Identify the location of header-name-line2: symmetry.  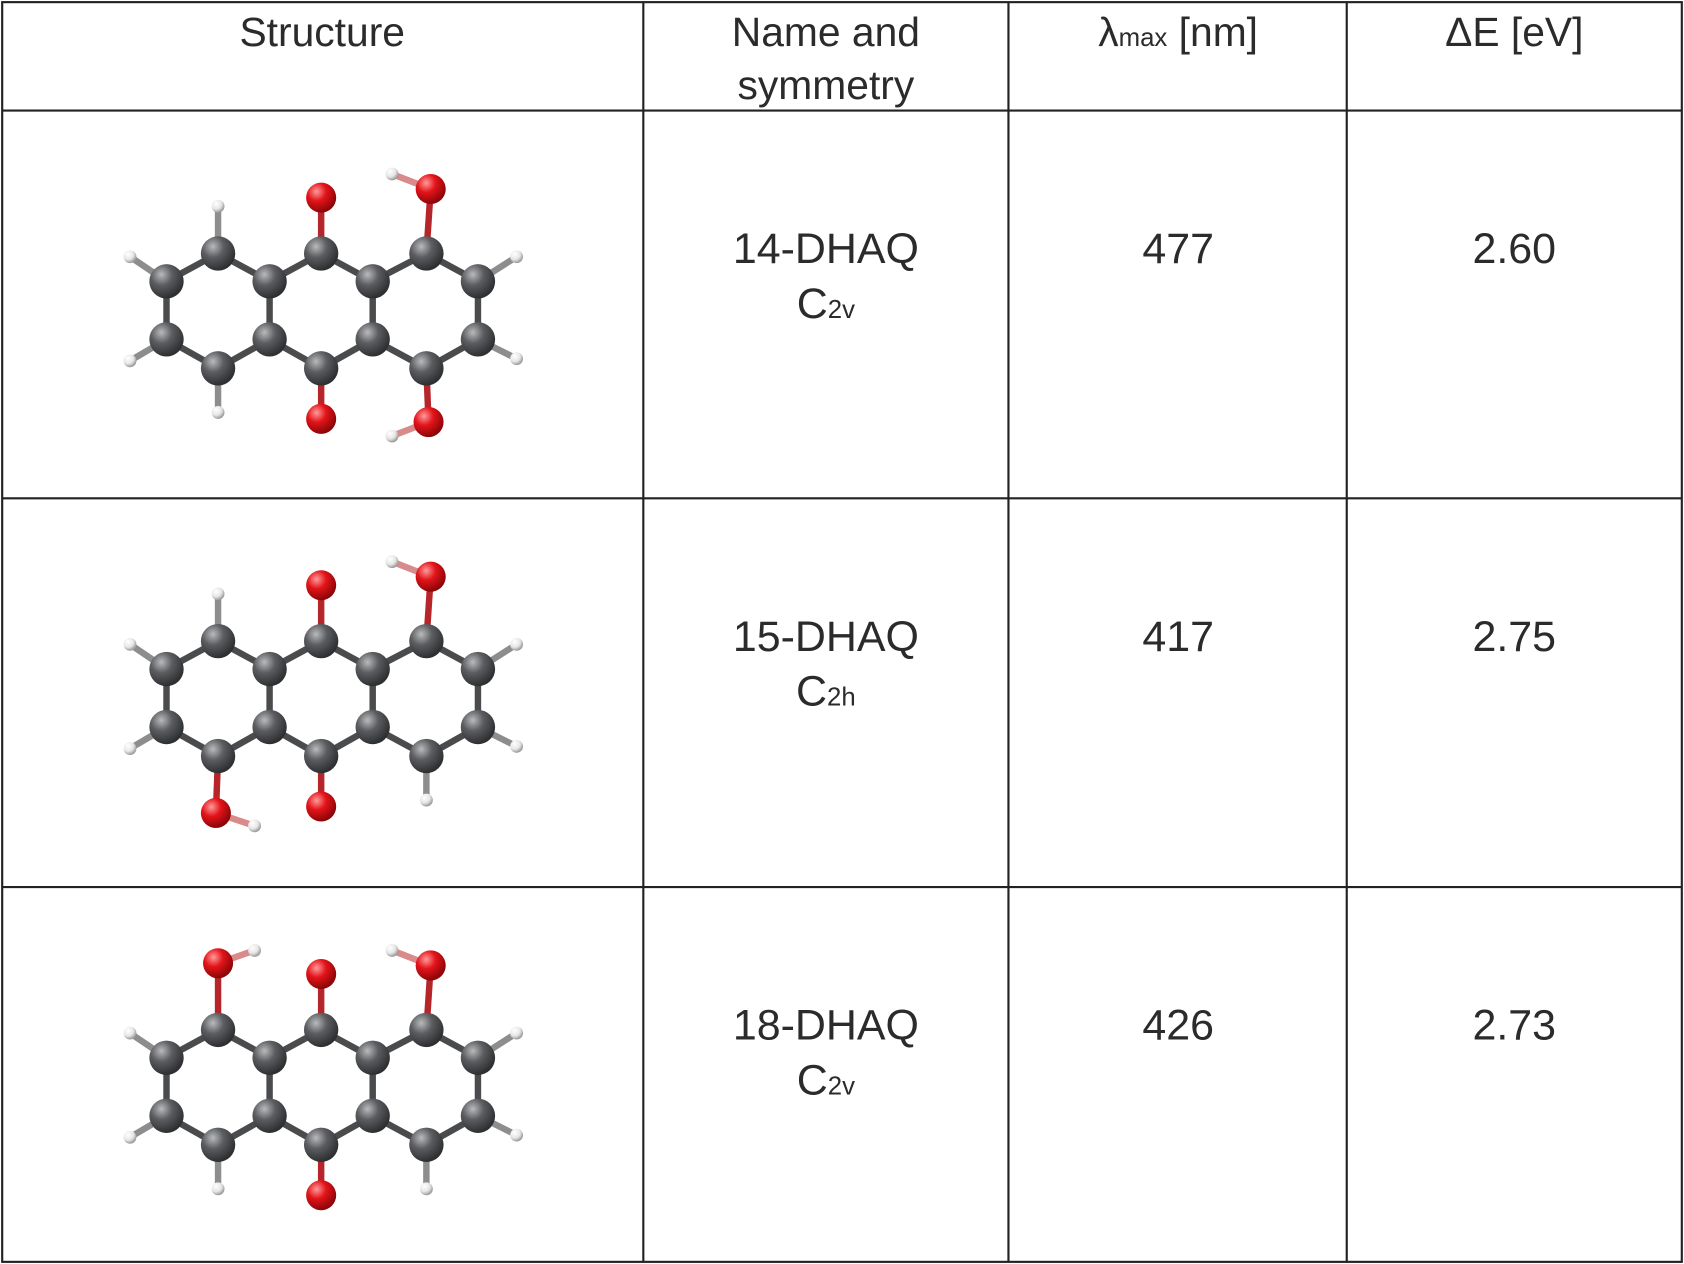
(826, 85).